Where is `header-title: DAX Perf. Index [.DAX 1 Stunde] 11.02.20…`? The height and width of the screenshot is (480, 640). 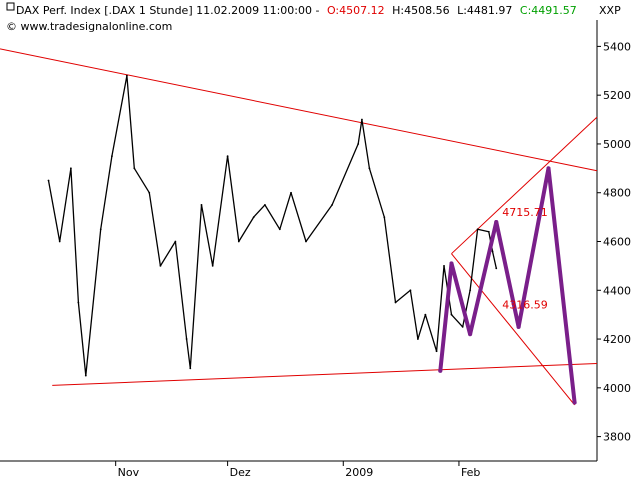 header-title: DAX Perf. Index [.DAX 1 Stunde] 11.02.20… is located at coordinates (296, 10).